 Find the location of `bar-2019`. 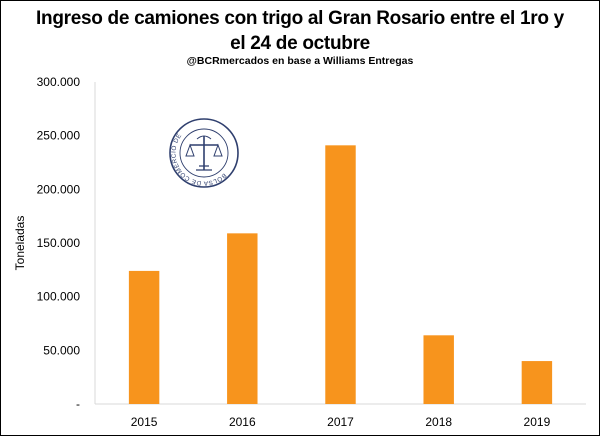

bar-2019 is located at coordinates (537, 382).